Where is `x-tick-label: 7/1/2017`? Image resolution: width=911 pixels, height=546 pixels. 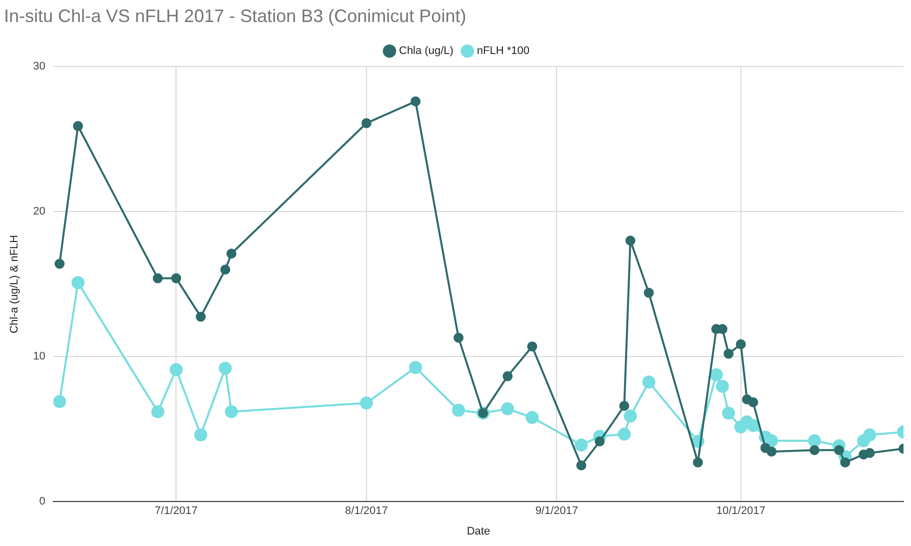 x-tick-label: 7/1/2017 is located at coordinates (176, 511).